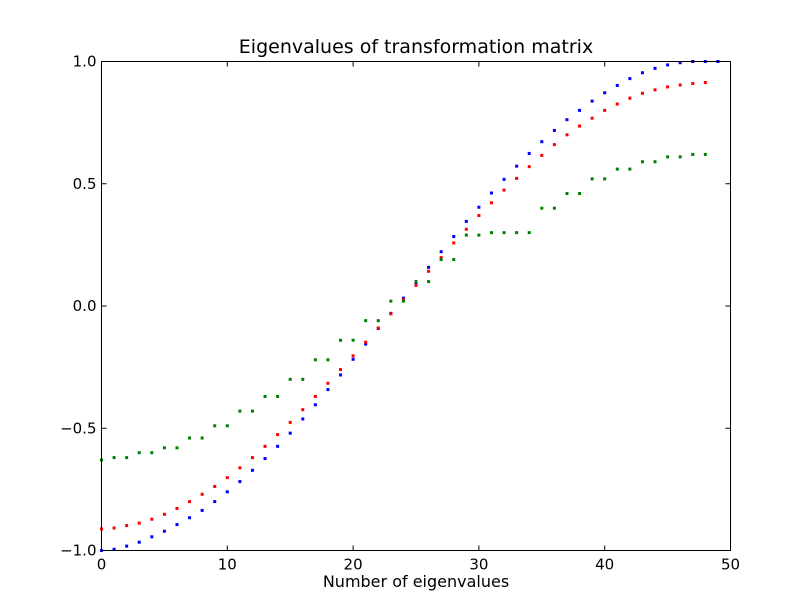 The width and height of the screenshot is (812, 612). What do you see at coordinates (730, 565) in the screenshot?
I see `x-tick-label: 50` at bounding box center [730, 565].